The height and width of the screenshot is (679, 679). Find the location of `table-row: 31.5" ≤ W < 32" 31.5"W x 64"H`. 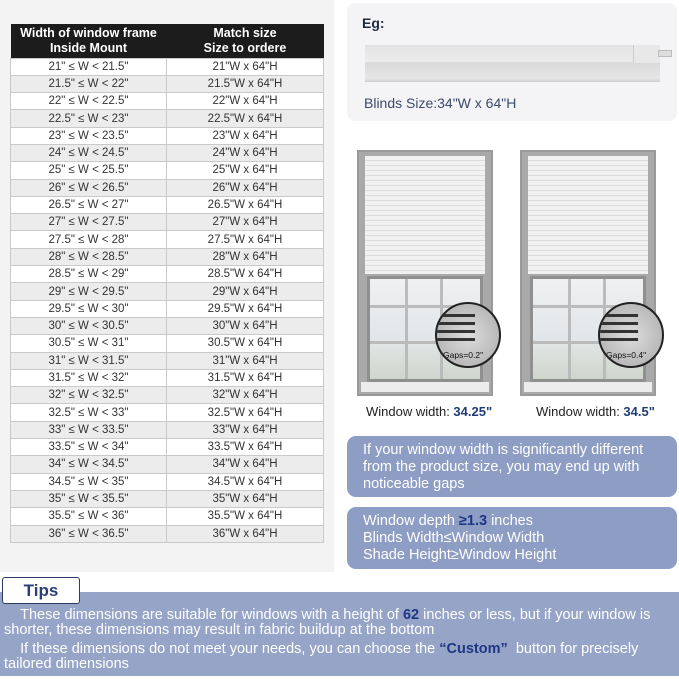

table-row: 31.5" ≤ W < 32" 31.5"W x 64"H is located at coordinates (167, 378).